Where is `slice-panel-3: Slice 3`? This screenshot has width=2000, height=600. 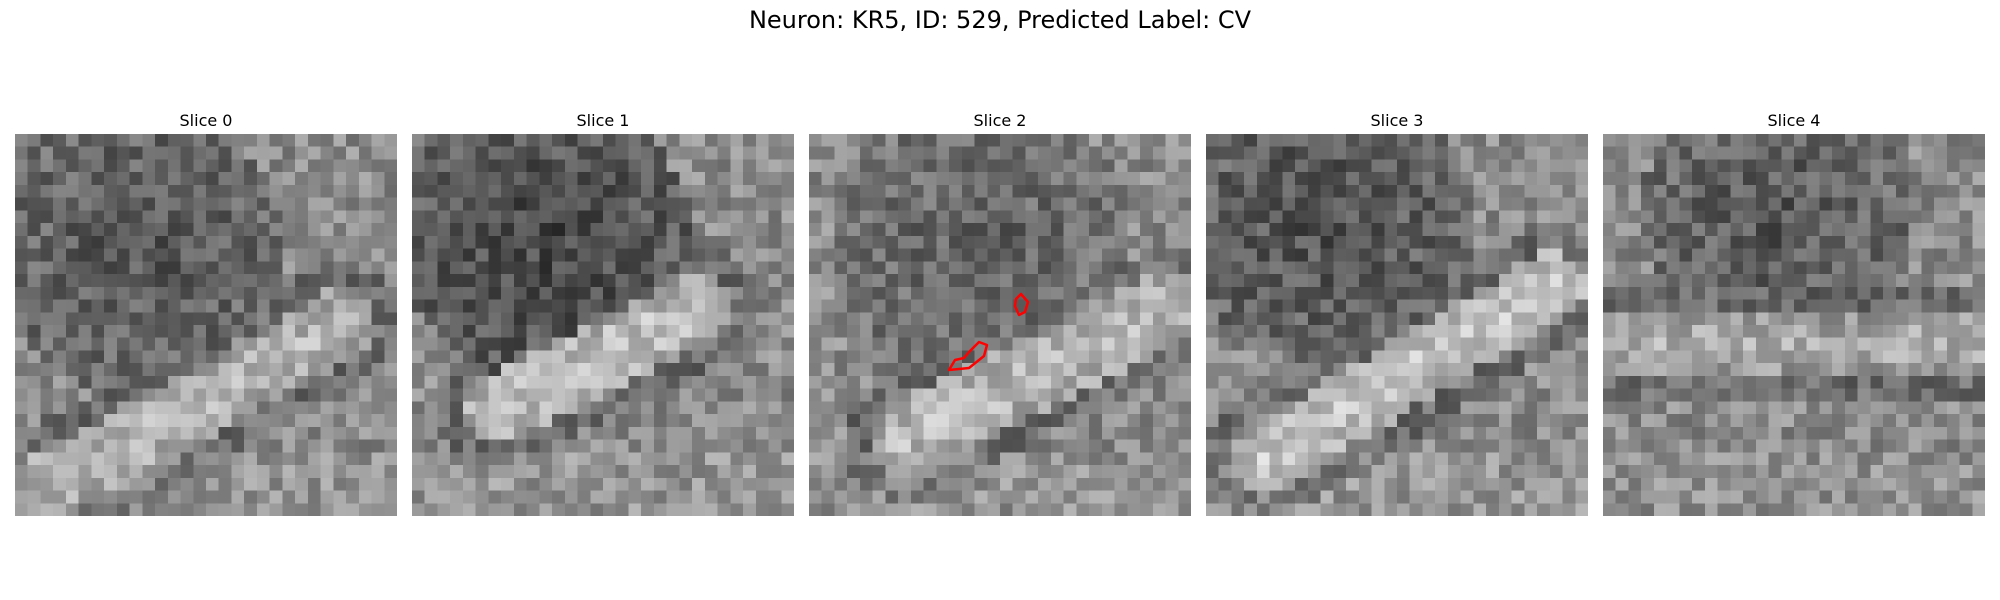 slice-panel-3: Slice 3 is located at coordinates (1397, 313).